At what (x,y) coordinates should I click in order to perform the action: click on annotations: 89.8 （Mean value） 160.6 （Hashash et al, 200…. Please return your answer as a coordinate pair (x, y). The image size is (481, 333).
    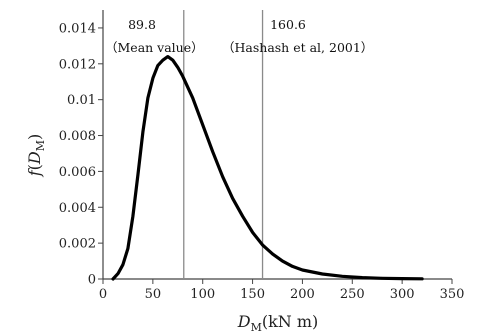
    Looking at the image, I should click on (239, 36).